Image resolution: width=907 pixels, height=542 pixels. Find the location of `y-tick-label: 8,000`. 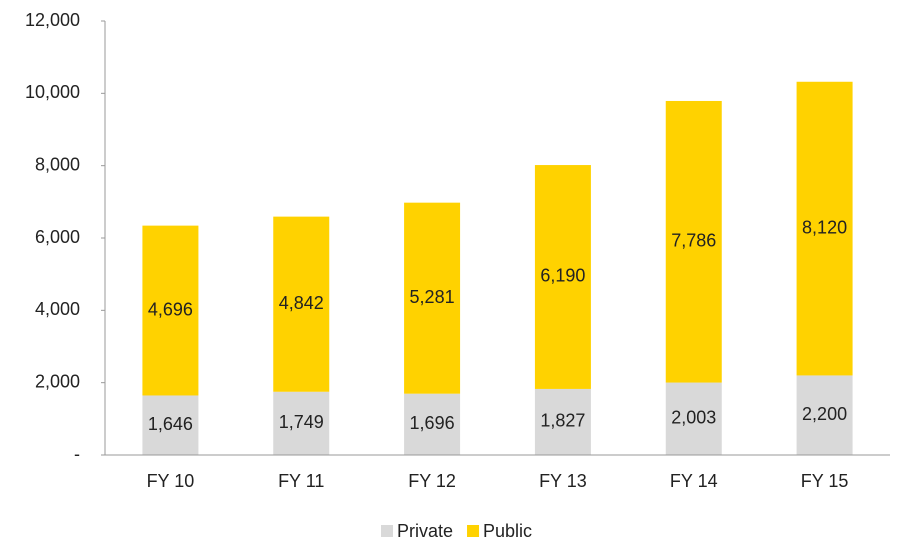

y-tick-label: 8,000 is located at coordinates (57, 164).